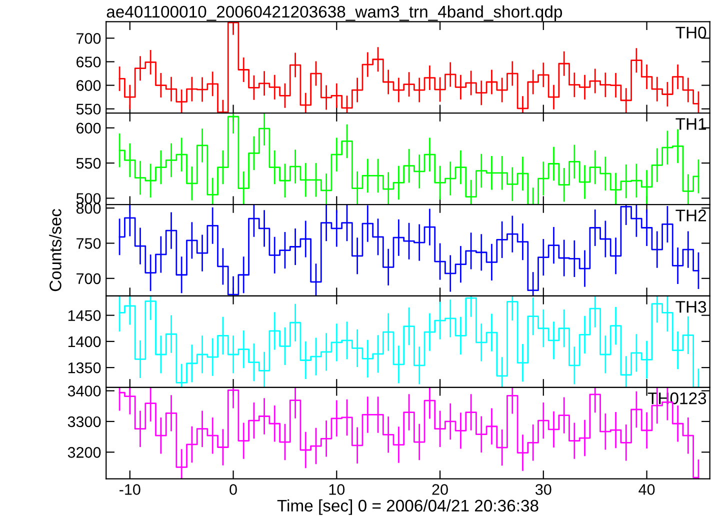 This screenshot has width=717, height=516. I want to click on y-tick-label: 1350, so click(84, 368).